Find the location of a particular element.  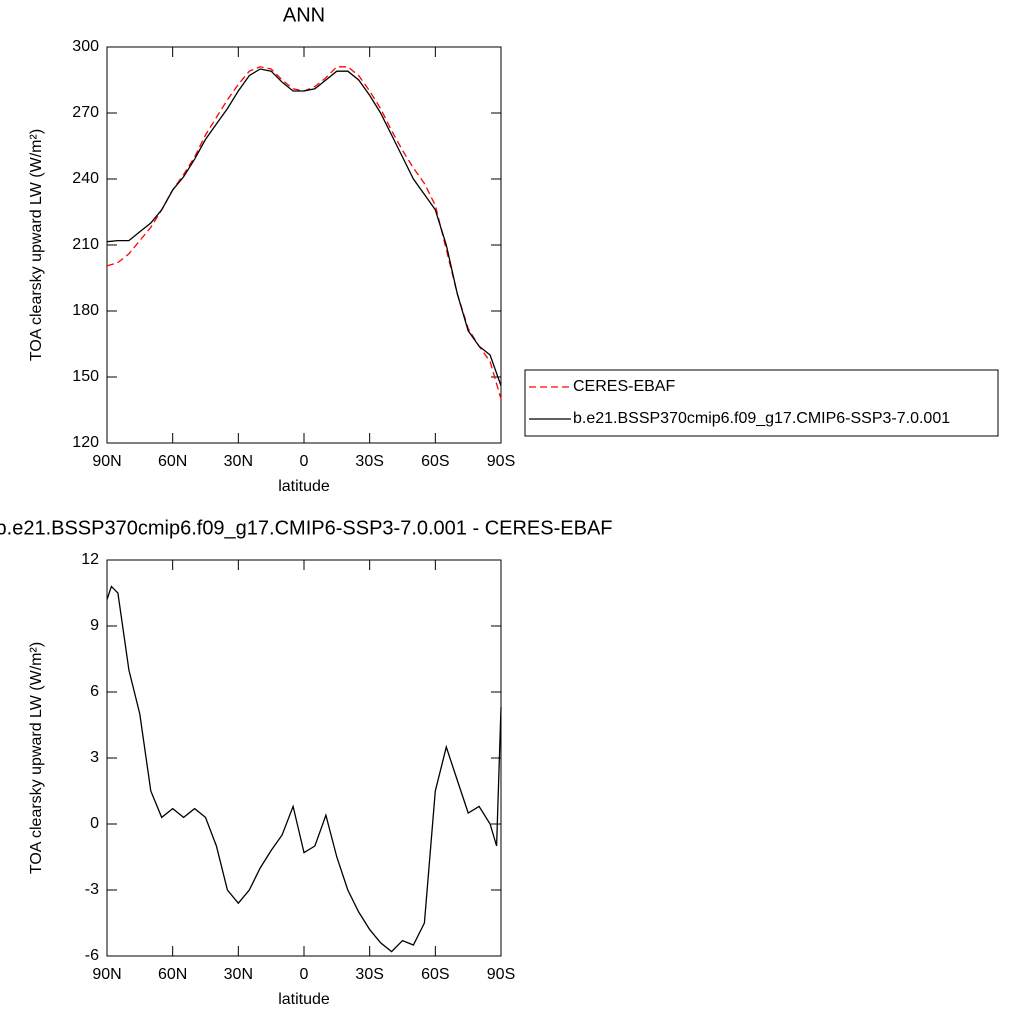

y-tick-label: -6 is located at coordinates (92, 955).